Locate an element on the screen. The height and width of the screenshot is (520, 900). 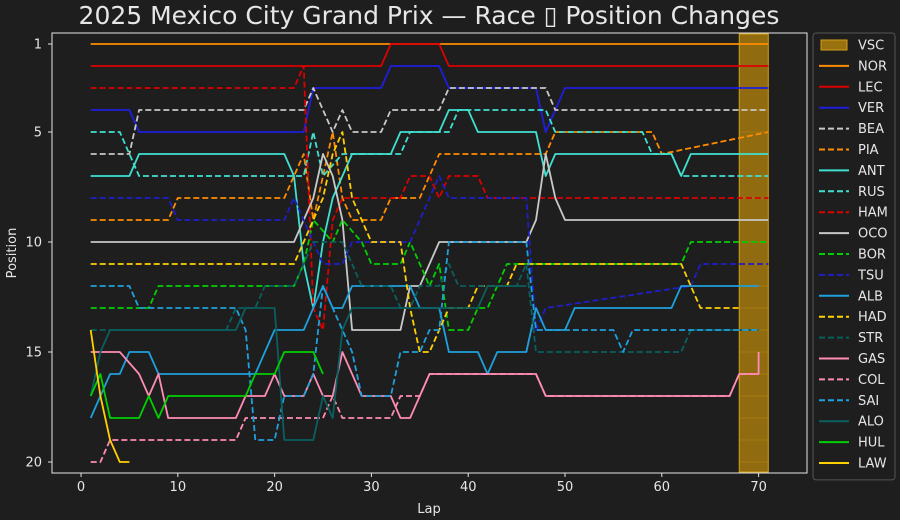
x-tick-label: 20 is located at coordinates (274, 487).